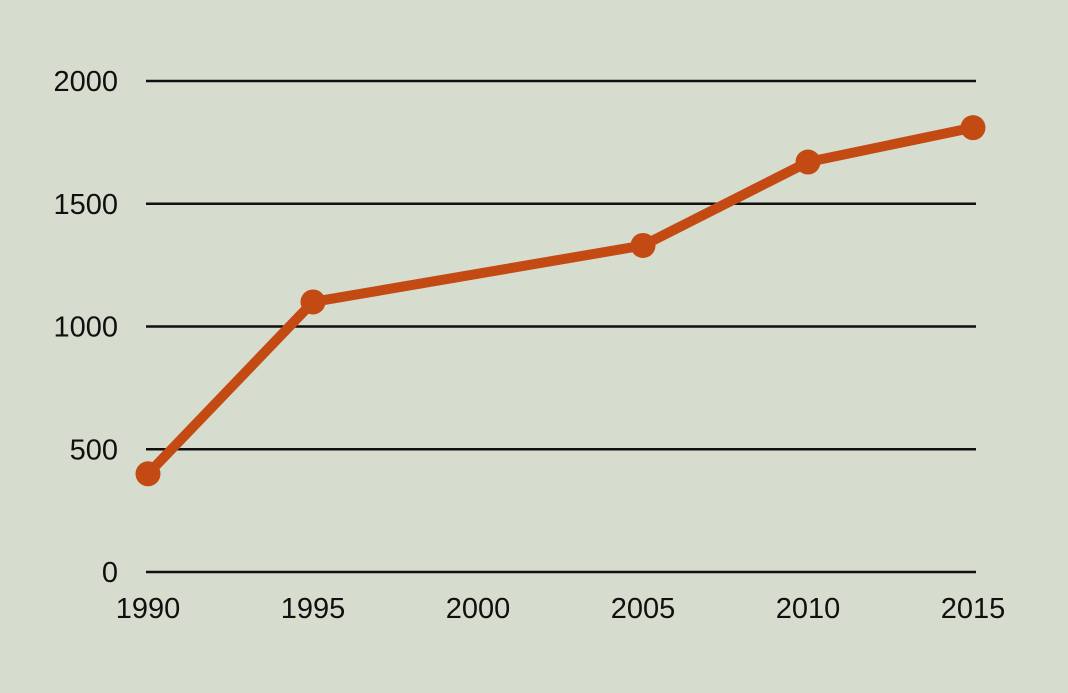  I want to click on y-axis-tick-label: 1000, so click(85, 328).